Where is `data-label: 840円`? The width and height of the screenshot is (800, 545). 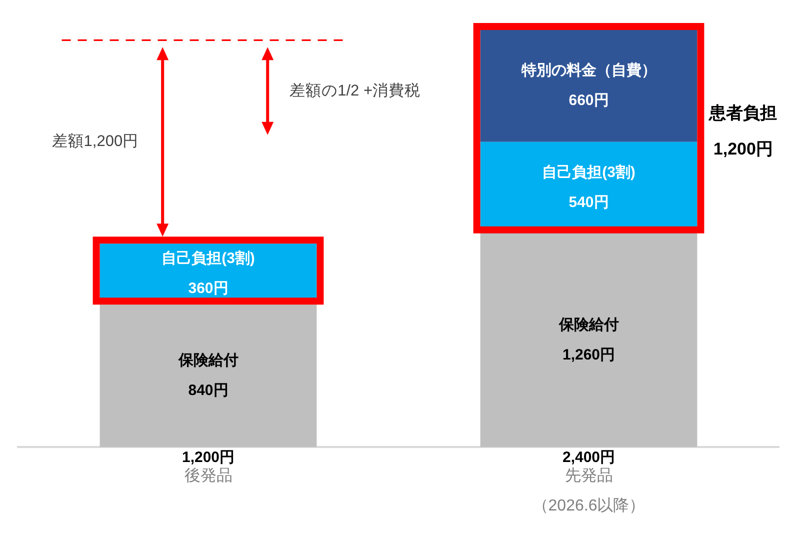 data-label: 840円 is located at coordinates (208, 390).